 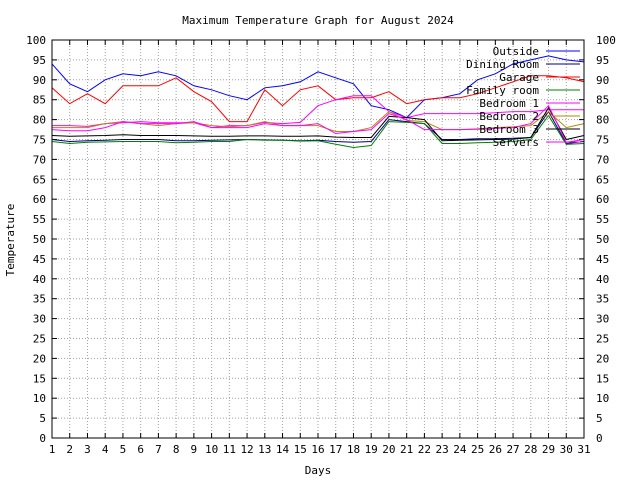 I want to click on y-tick-label-right: 60, so click(x=602, y=199).